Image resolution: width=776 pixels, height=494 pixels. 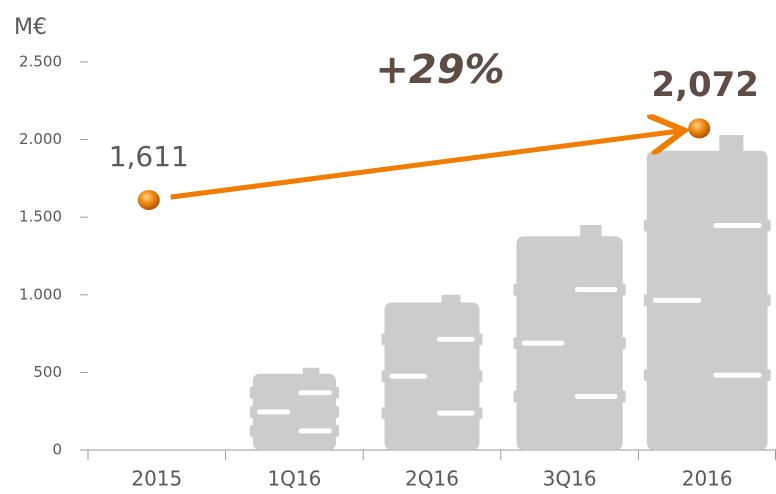 What do you see at coordinates (294, 479) in the screenshot?
I see `x-tick-label: 1Q16` at bounding box center [294, 479].